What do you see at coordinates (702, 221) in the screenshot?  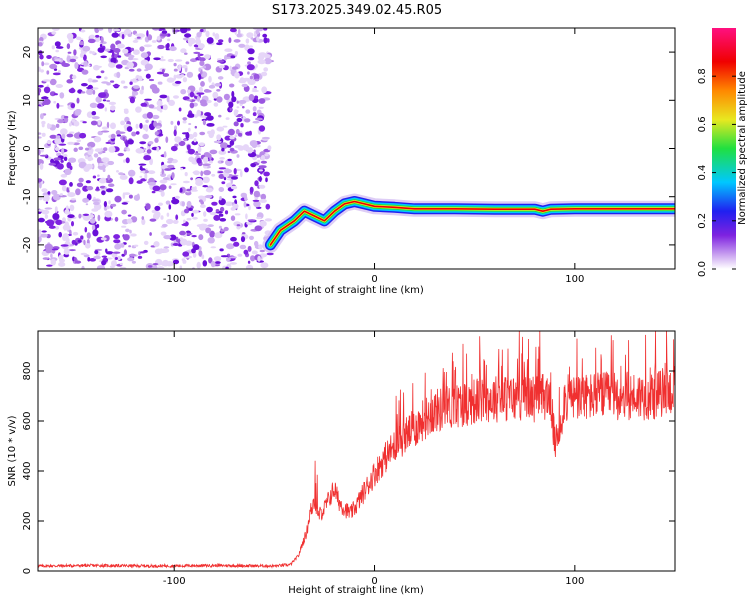 I see `colorbar-tick-label: 0.2` at bounding box center [702, 221].